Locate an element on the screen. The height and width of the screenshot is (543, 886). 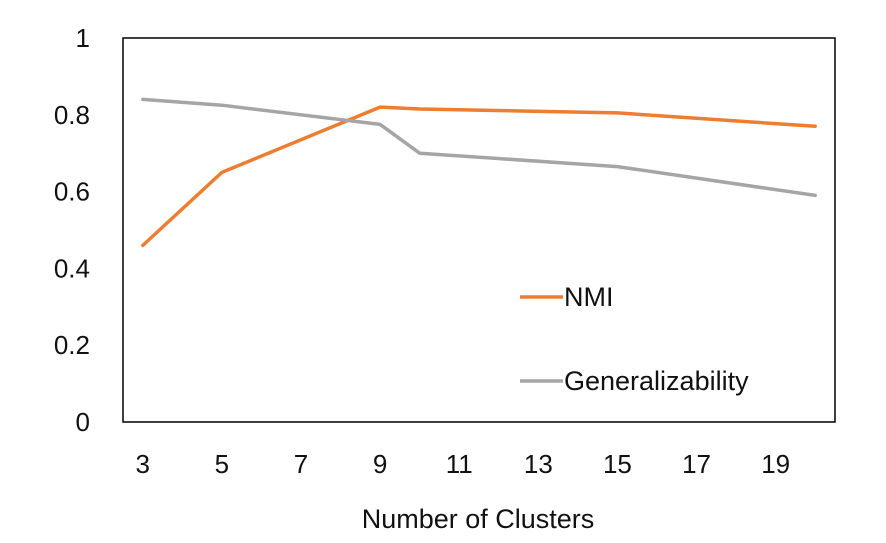
y-tick-label: 0 is located at coordinates (83, 422).